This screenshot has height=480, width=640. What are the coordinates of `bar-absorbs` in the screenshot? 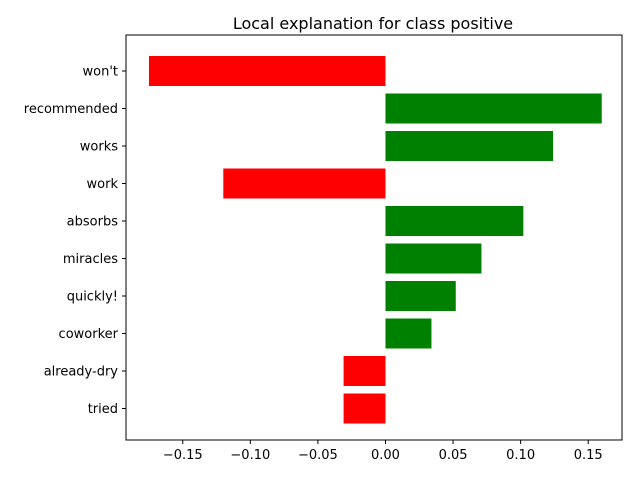 It's located at (454, 221).